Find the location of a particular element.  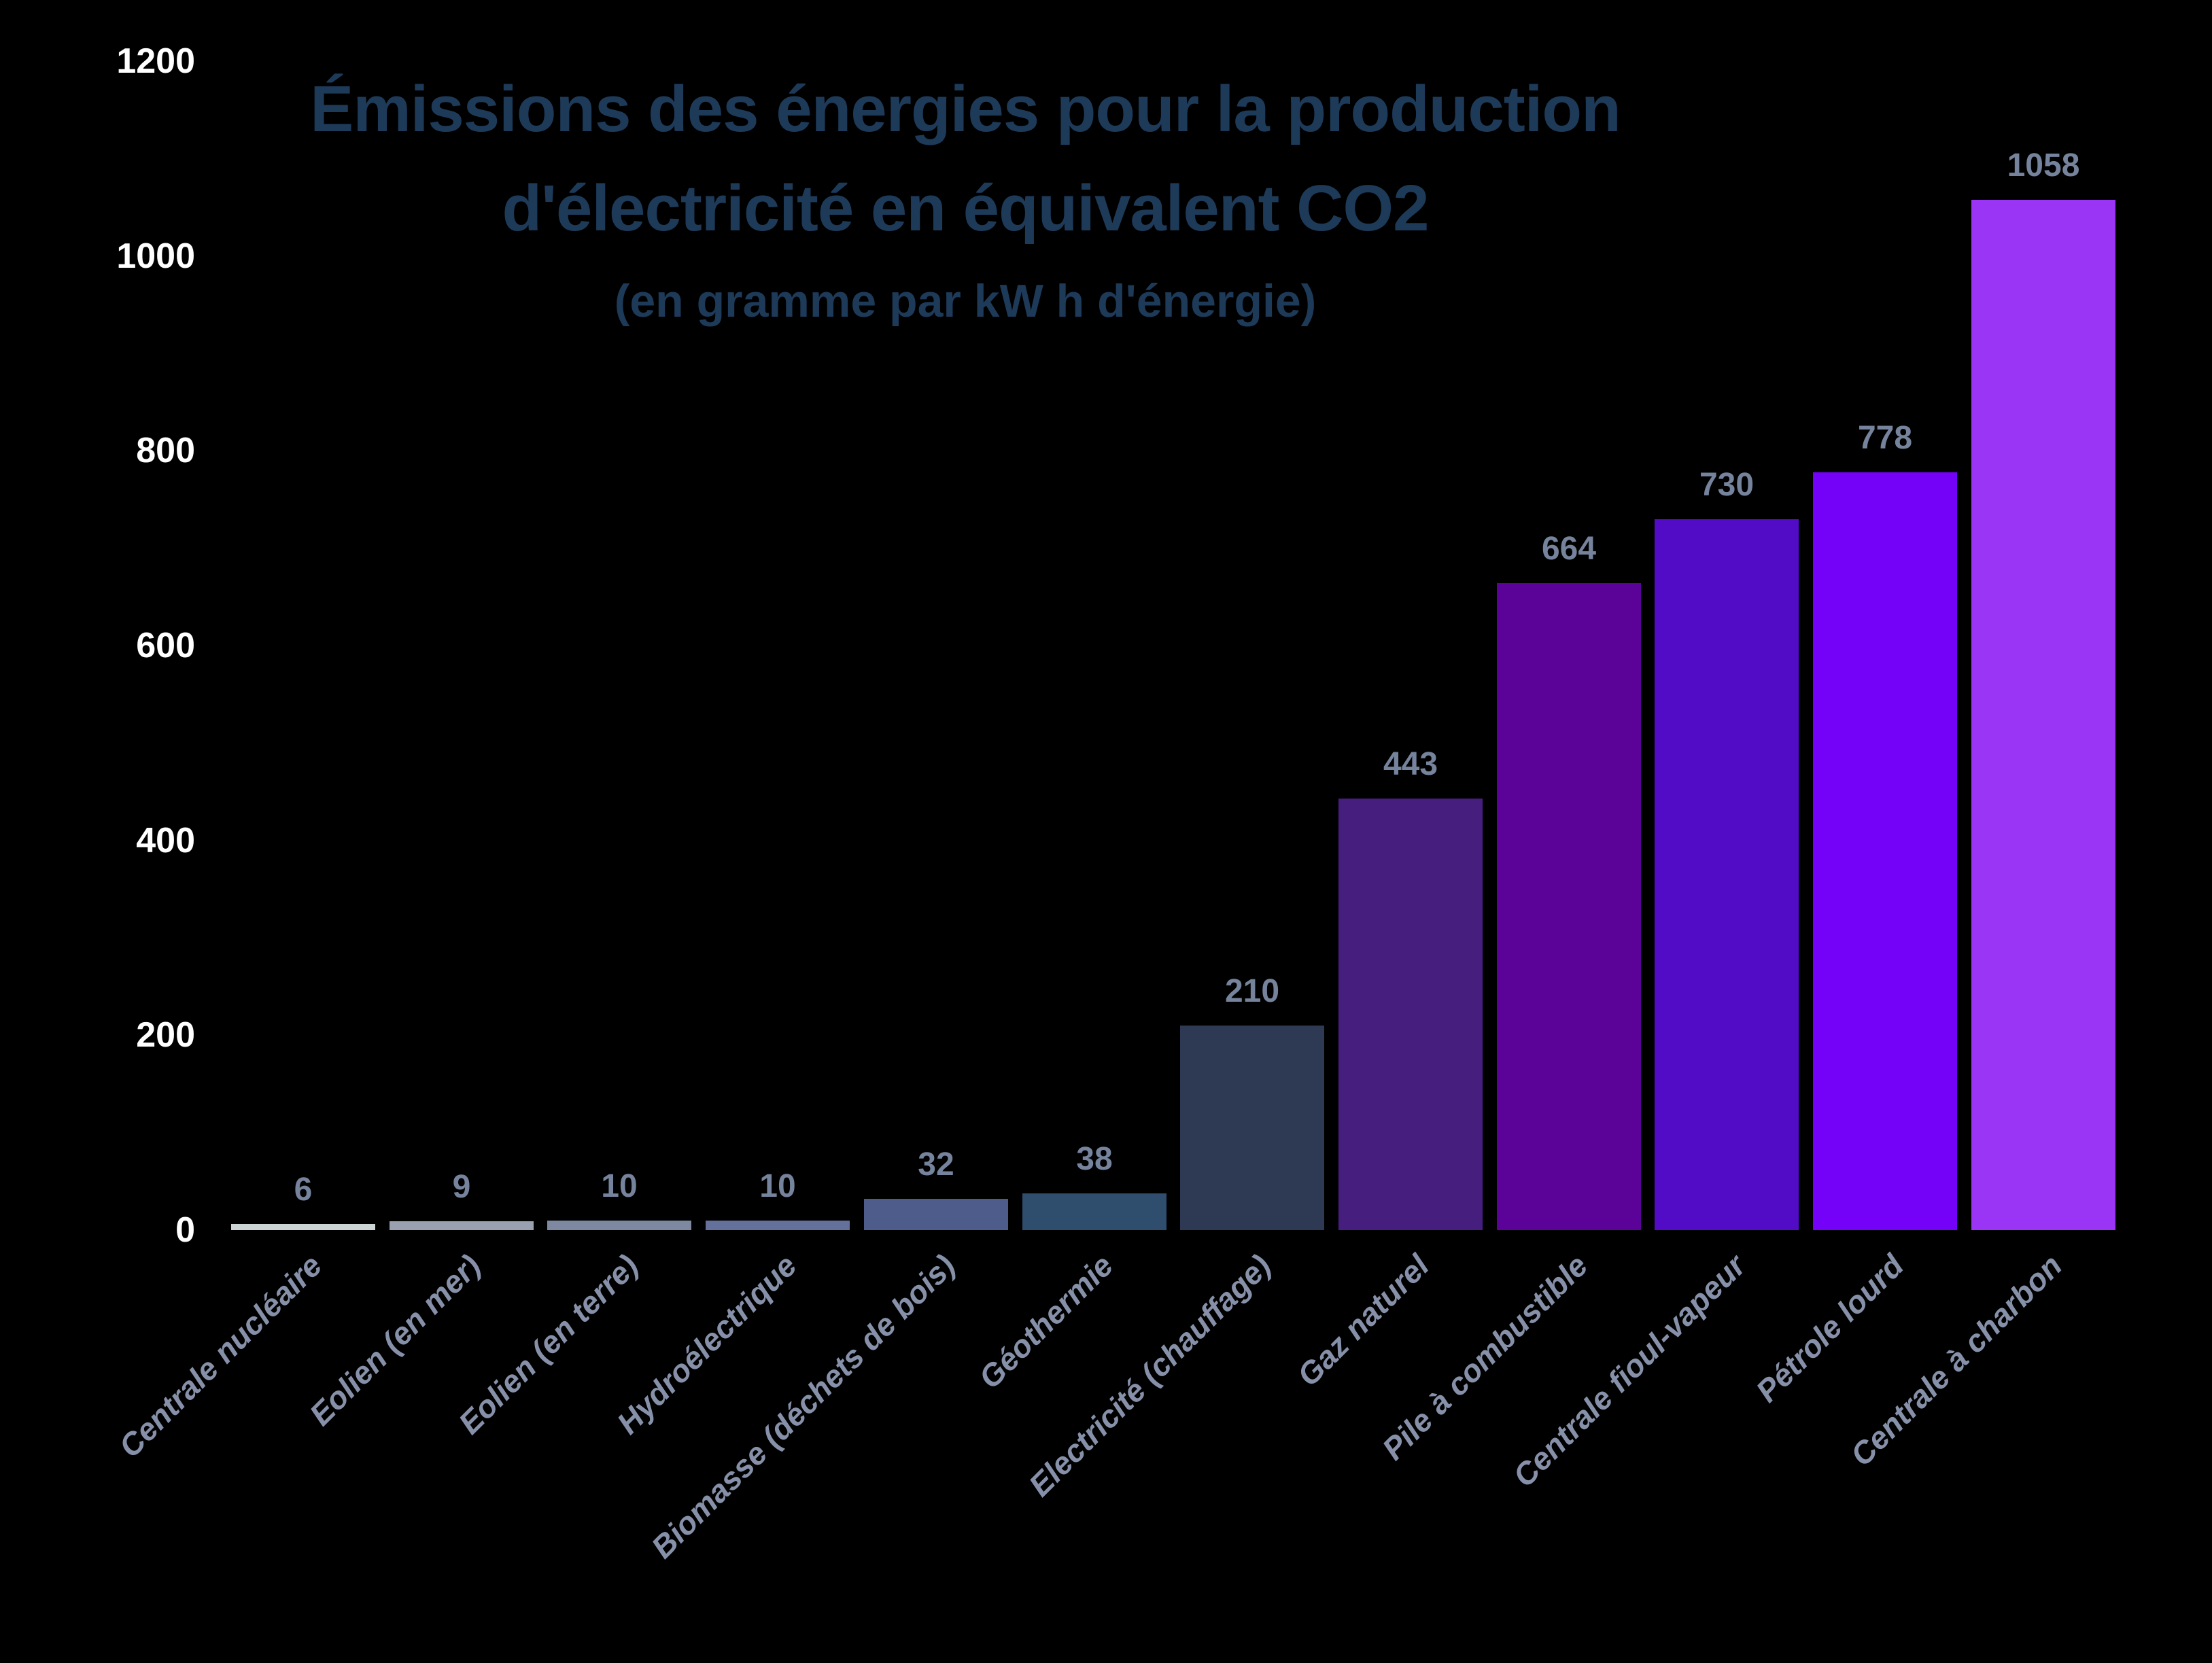

value-label-eolien-en-mer: 9 is located at coordinates (461, 1187).